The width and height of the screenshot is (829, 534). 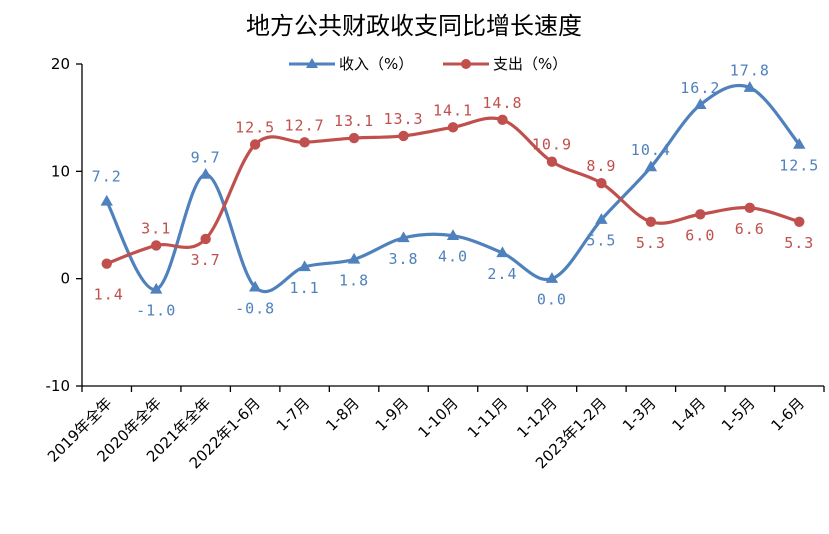 What do you see at coordinates (530, 64) in the screenshot?
I see `legend-label-expenditure: 支出（%）` at bounding box center [530, 64].